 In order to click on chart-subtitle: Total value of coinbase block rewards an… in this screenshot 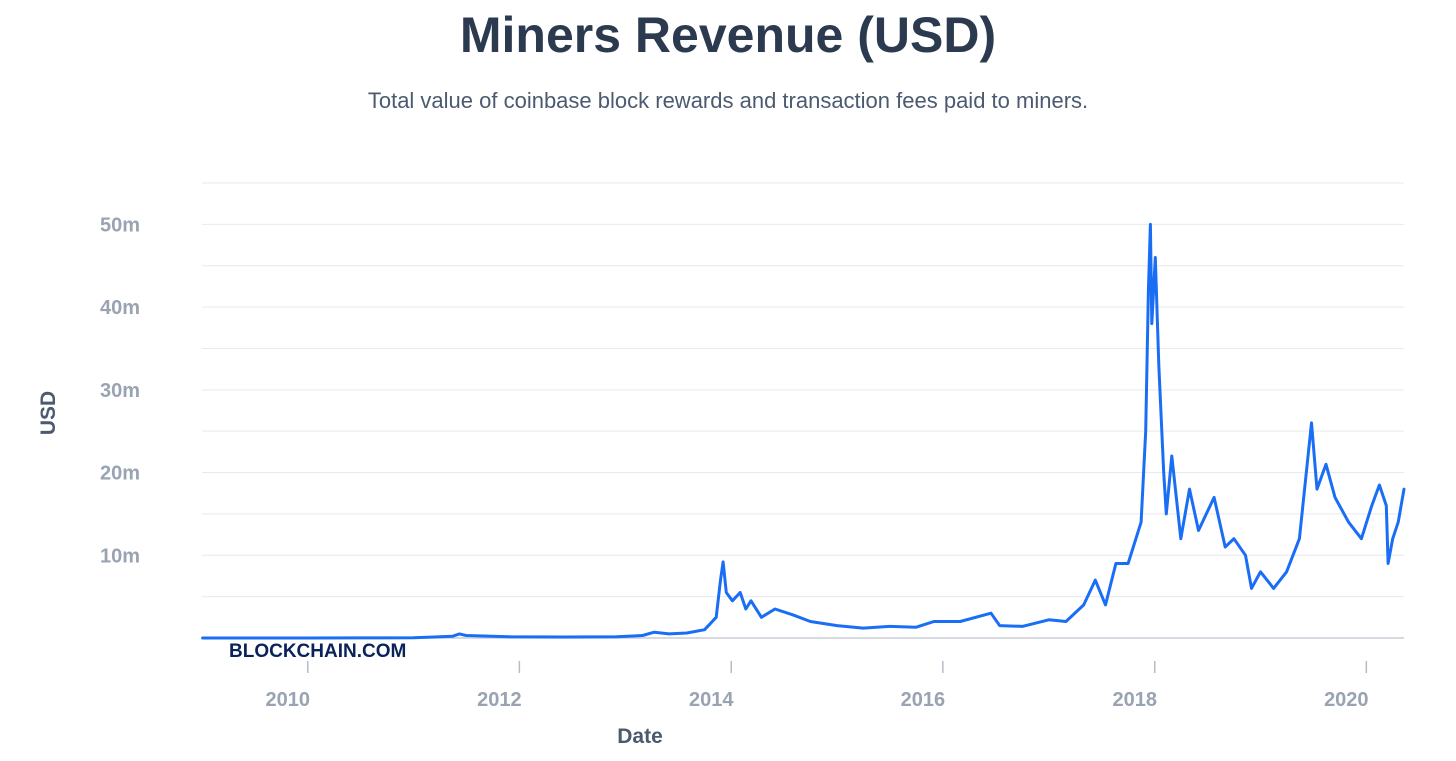, I will do `click(728, 100)`.